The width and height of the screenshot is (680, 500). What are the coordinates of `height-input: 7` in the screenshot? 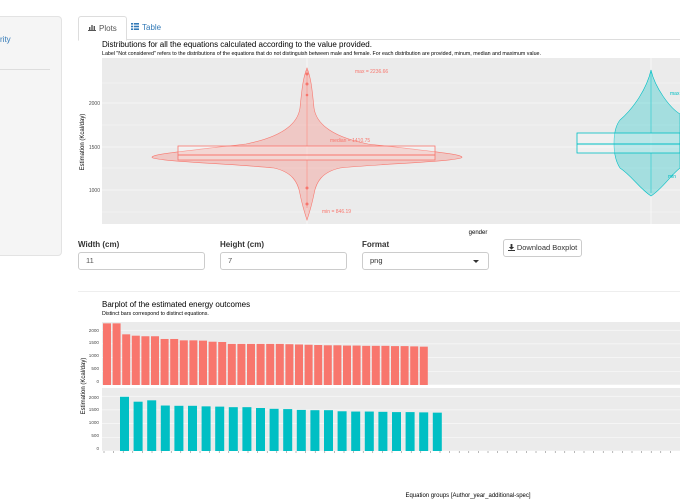 It's located at (283, 261).